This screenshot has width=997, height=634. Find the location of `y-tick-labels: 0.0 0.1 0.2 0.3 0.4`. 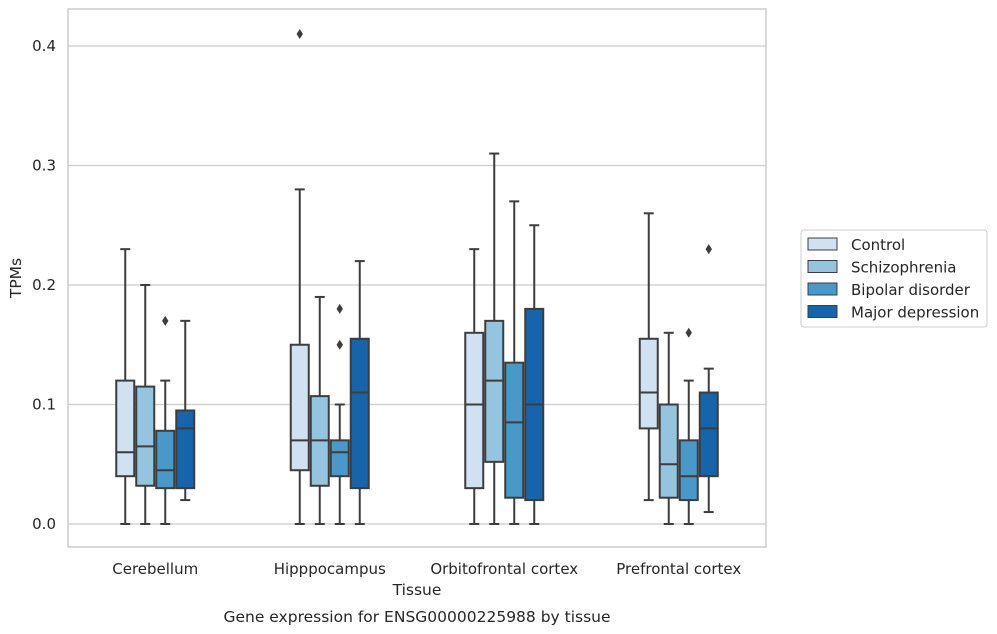

y-tick-labels: 0.0 0.1 0.2 0.3 0.4 is located at coordinates (44, 285).